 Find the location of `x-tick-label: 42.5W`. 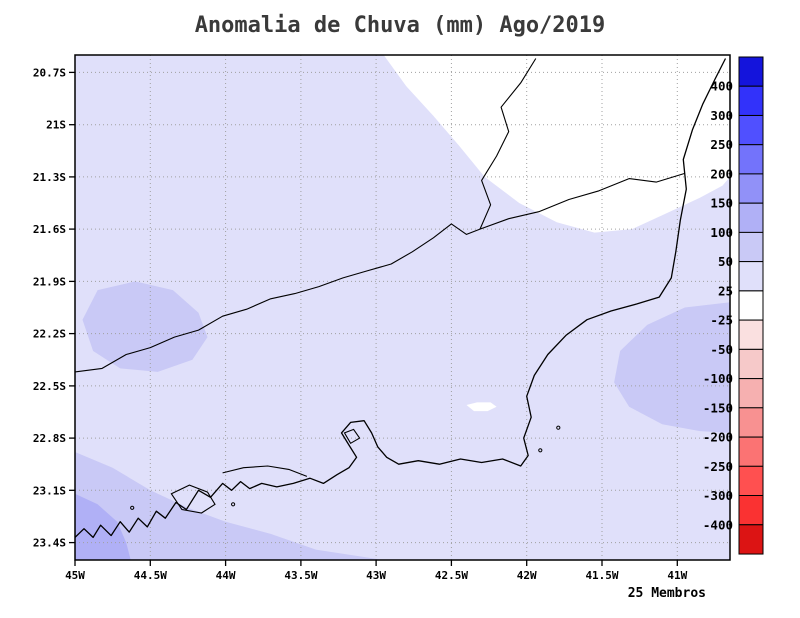

x-tick-label: 42.5W is located at coordinates (451, 575).